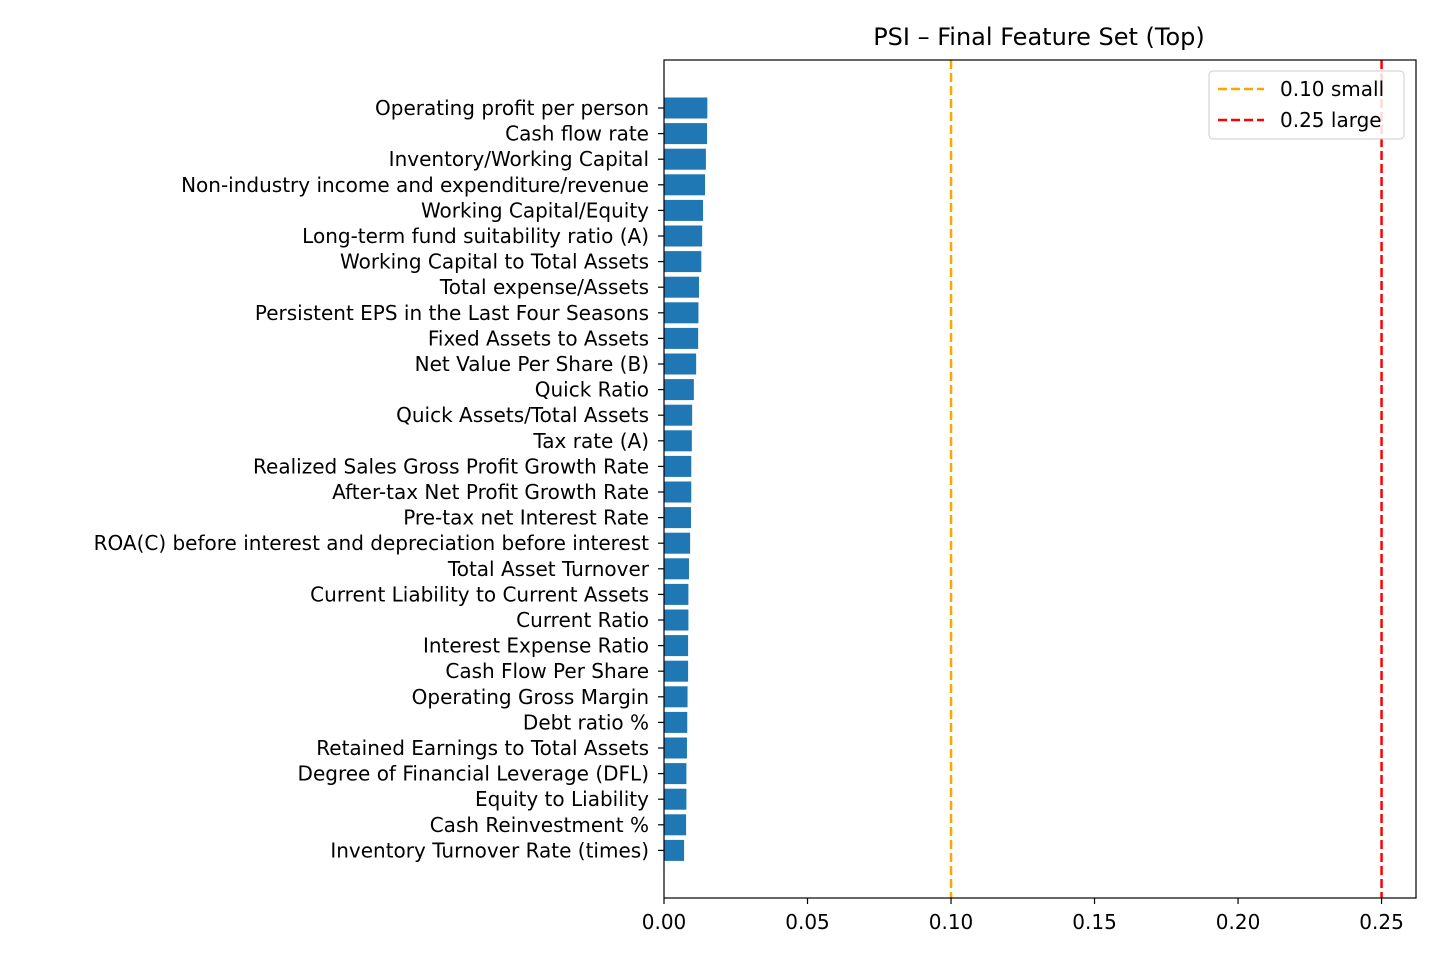  Describe the element at coordinates (1238, 922) in the screenshot. I see `x-tick-label: 0.20` at that location.